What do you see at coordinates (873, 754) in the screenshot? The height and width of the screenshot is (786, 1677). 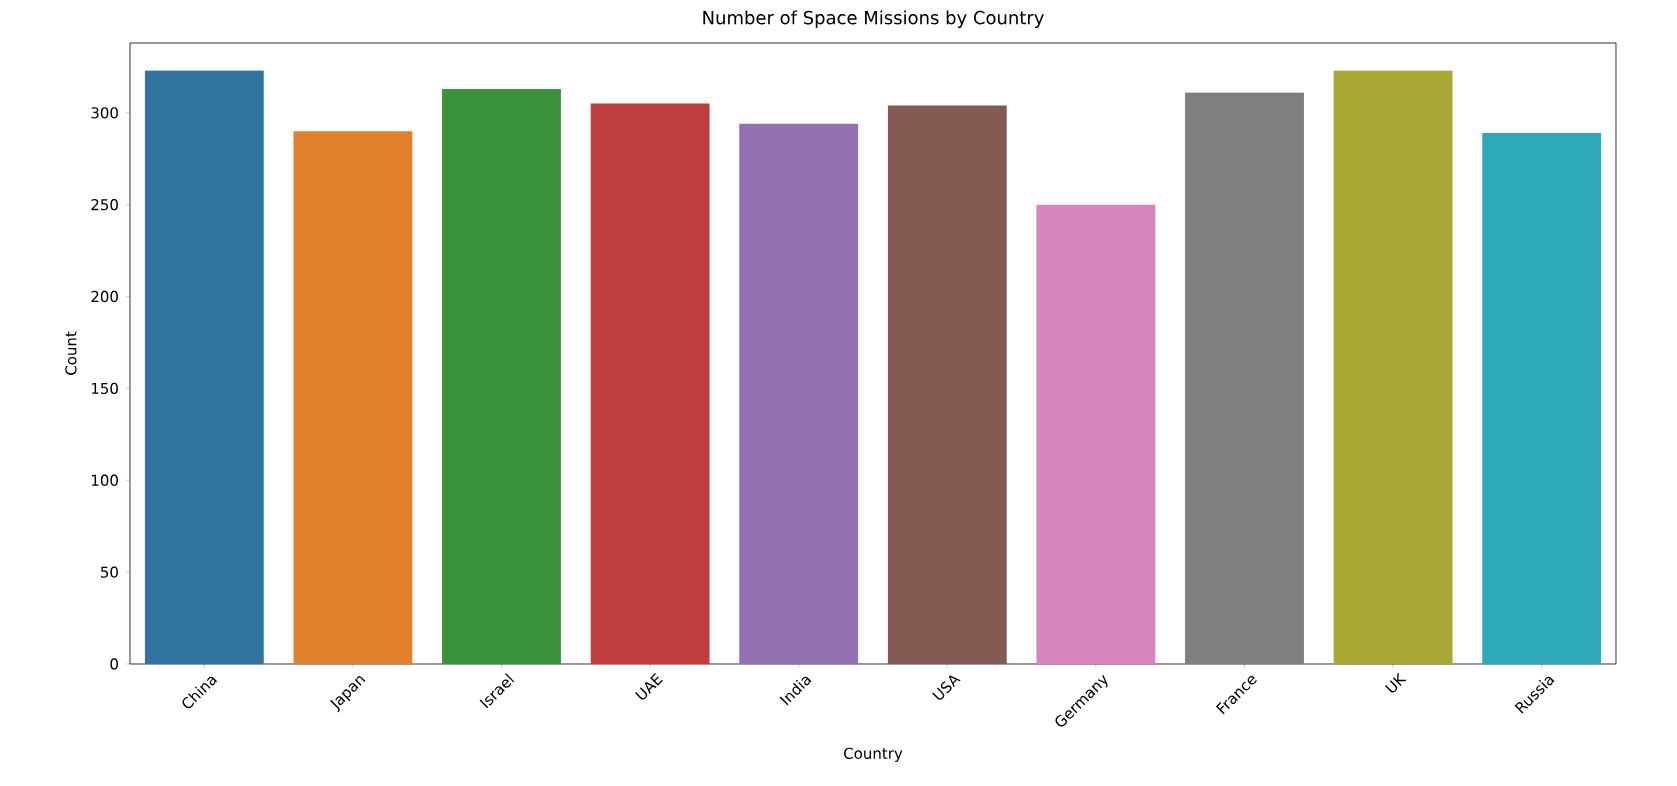 I see `x-axis-title: Country` at bounding box center [873, 754].